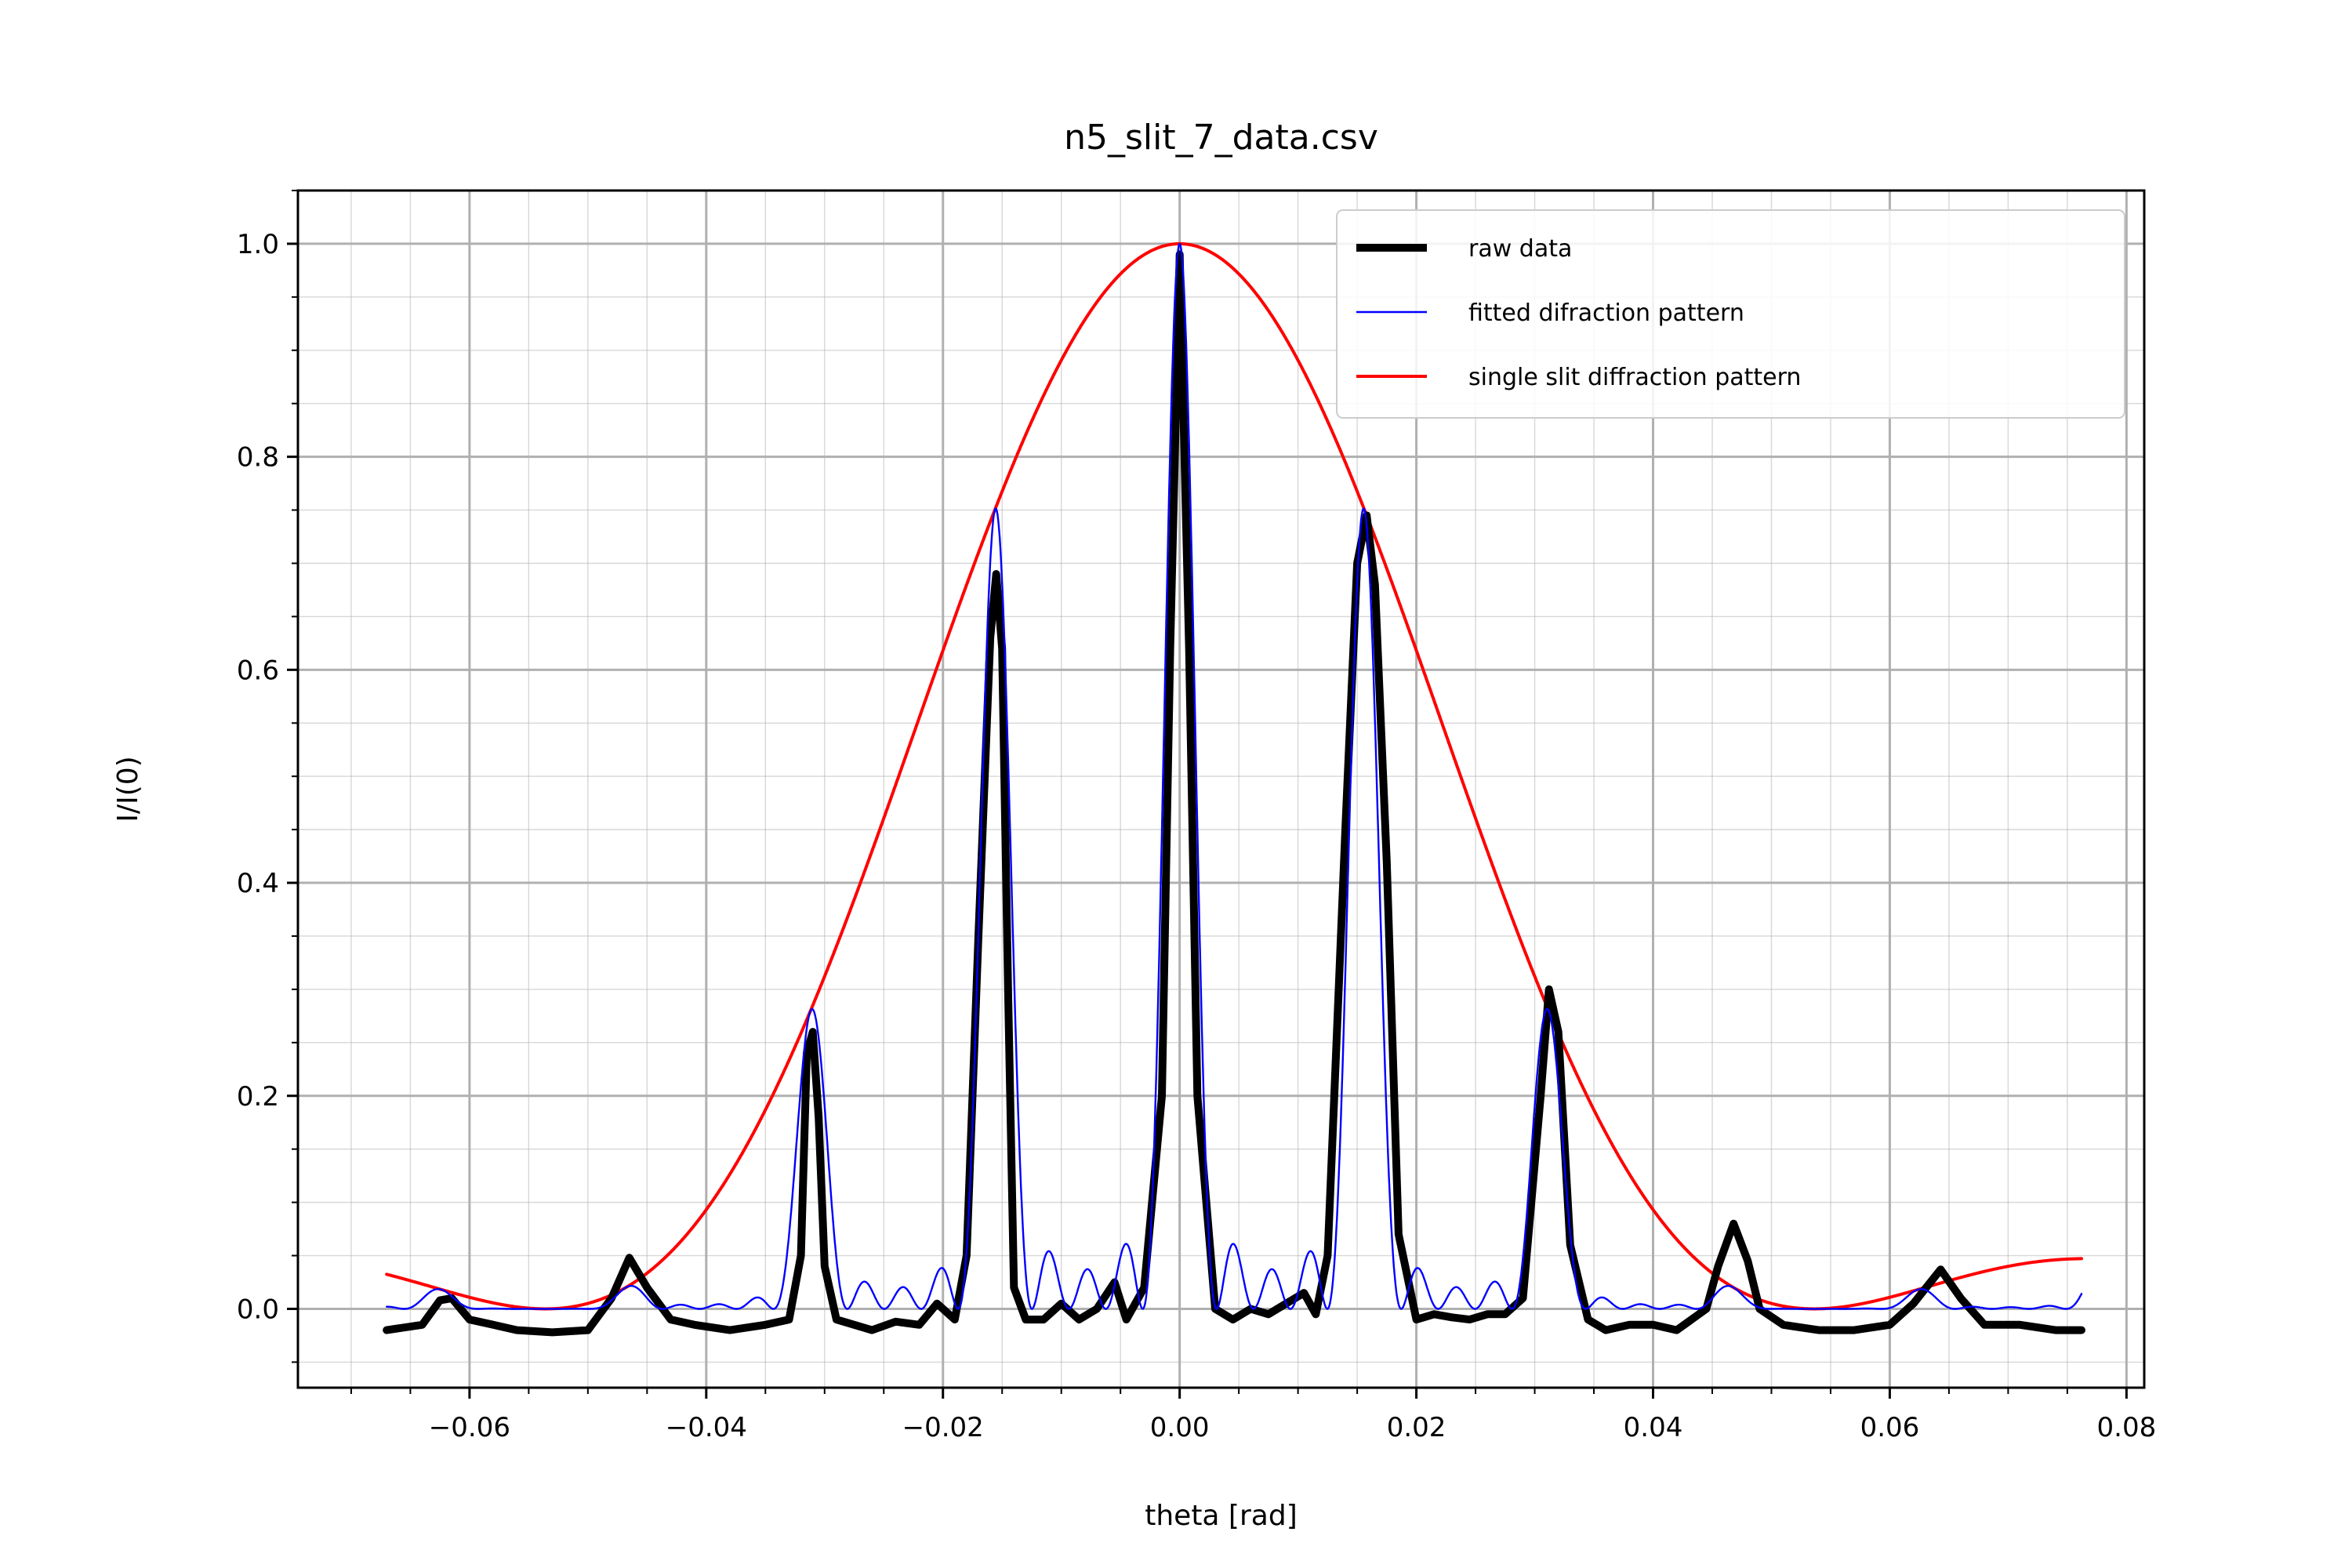 The image size is (2352, 1568). I want to click on x-tick-label: 0.06, so click(1890, 1427).